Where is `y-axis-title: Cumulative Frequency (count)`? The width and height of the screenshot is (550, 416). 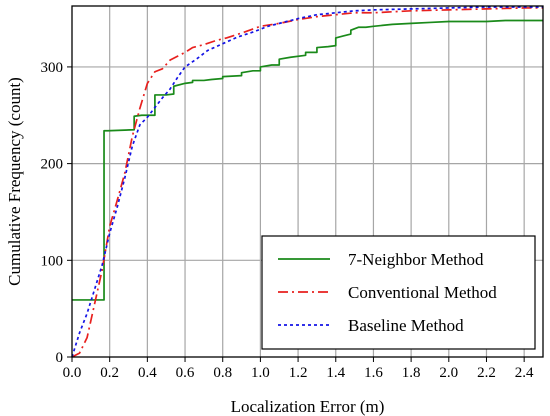
y-axis-title: Cumulative Frequency (count) is located at coordinates (14, 181).